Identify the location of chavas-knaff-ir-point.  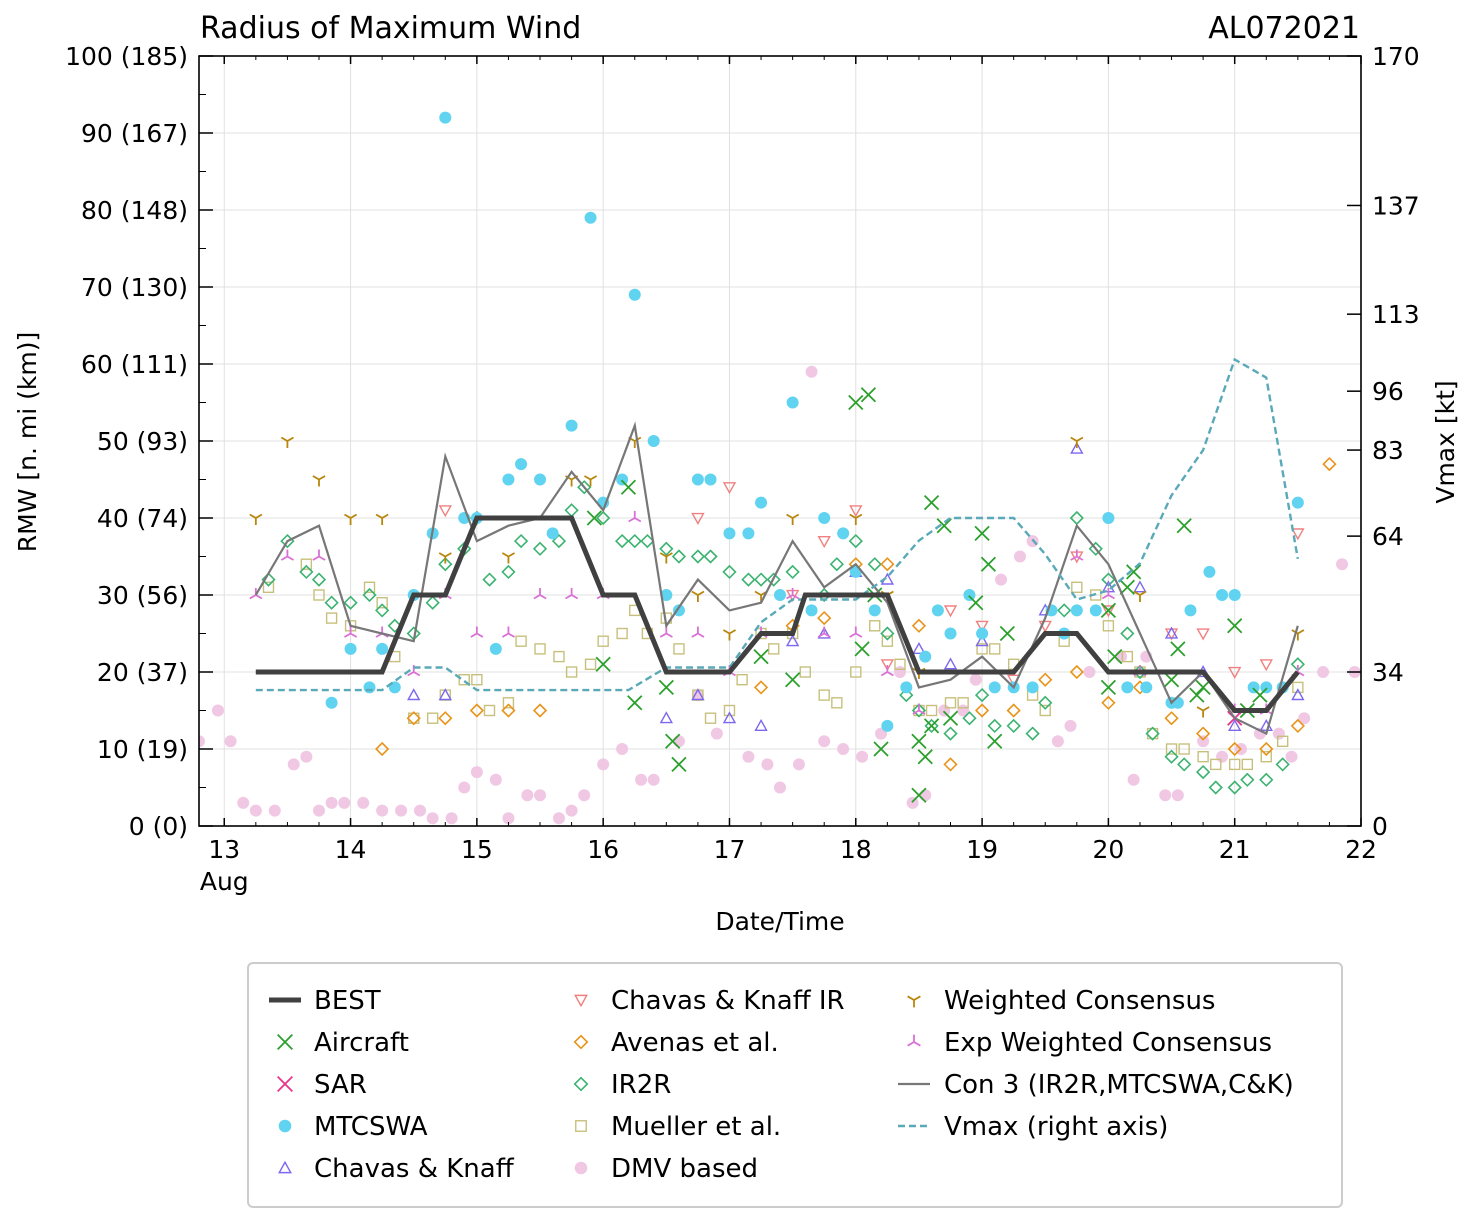
(824, 542).